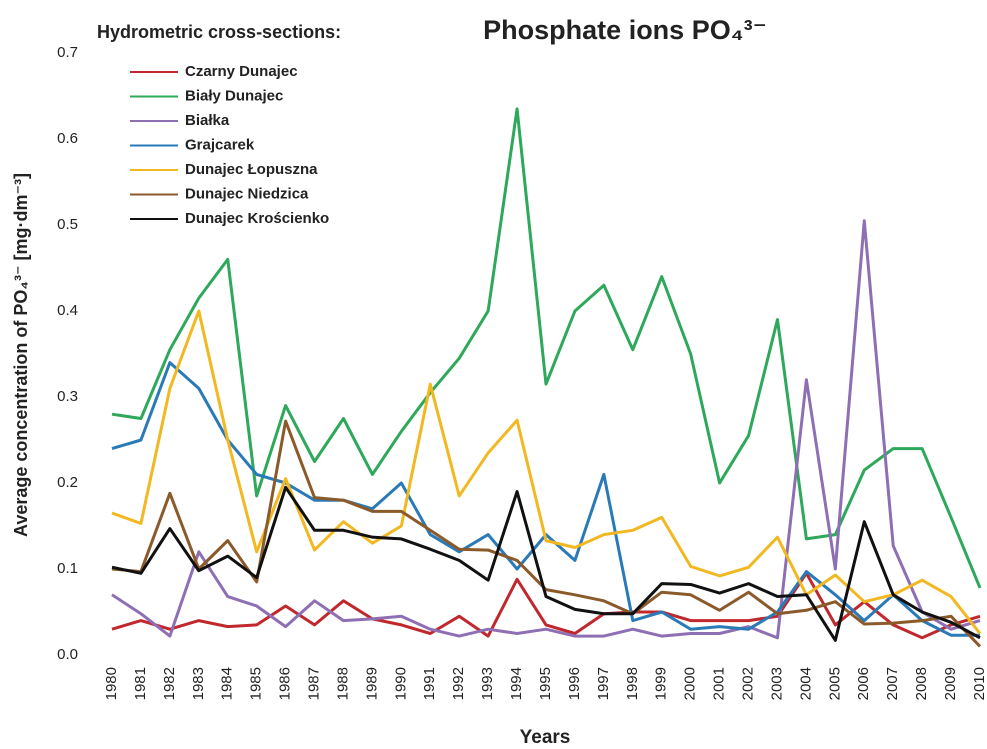 The height and width of the screenshot is (749, 987). I want to click on legend-label: Biały Dunajec, so click(234, 95).